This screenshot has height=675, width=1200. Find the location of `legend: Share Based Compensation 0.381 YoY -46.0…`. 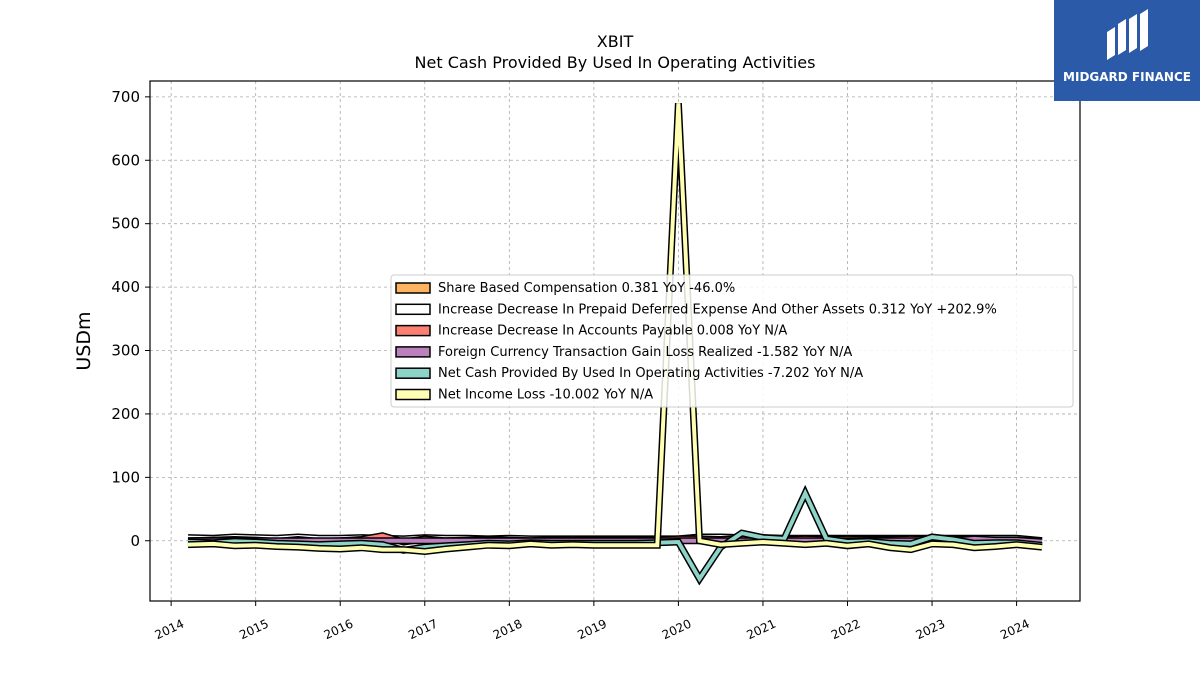

legend: Share Based Compensation 0.381 YoY -46.0… is located at coordinates (732, 341).